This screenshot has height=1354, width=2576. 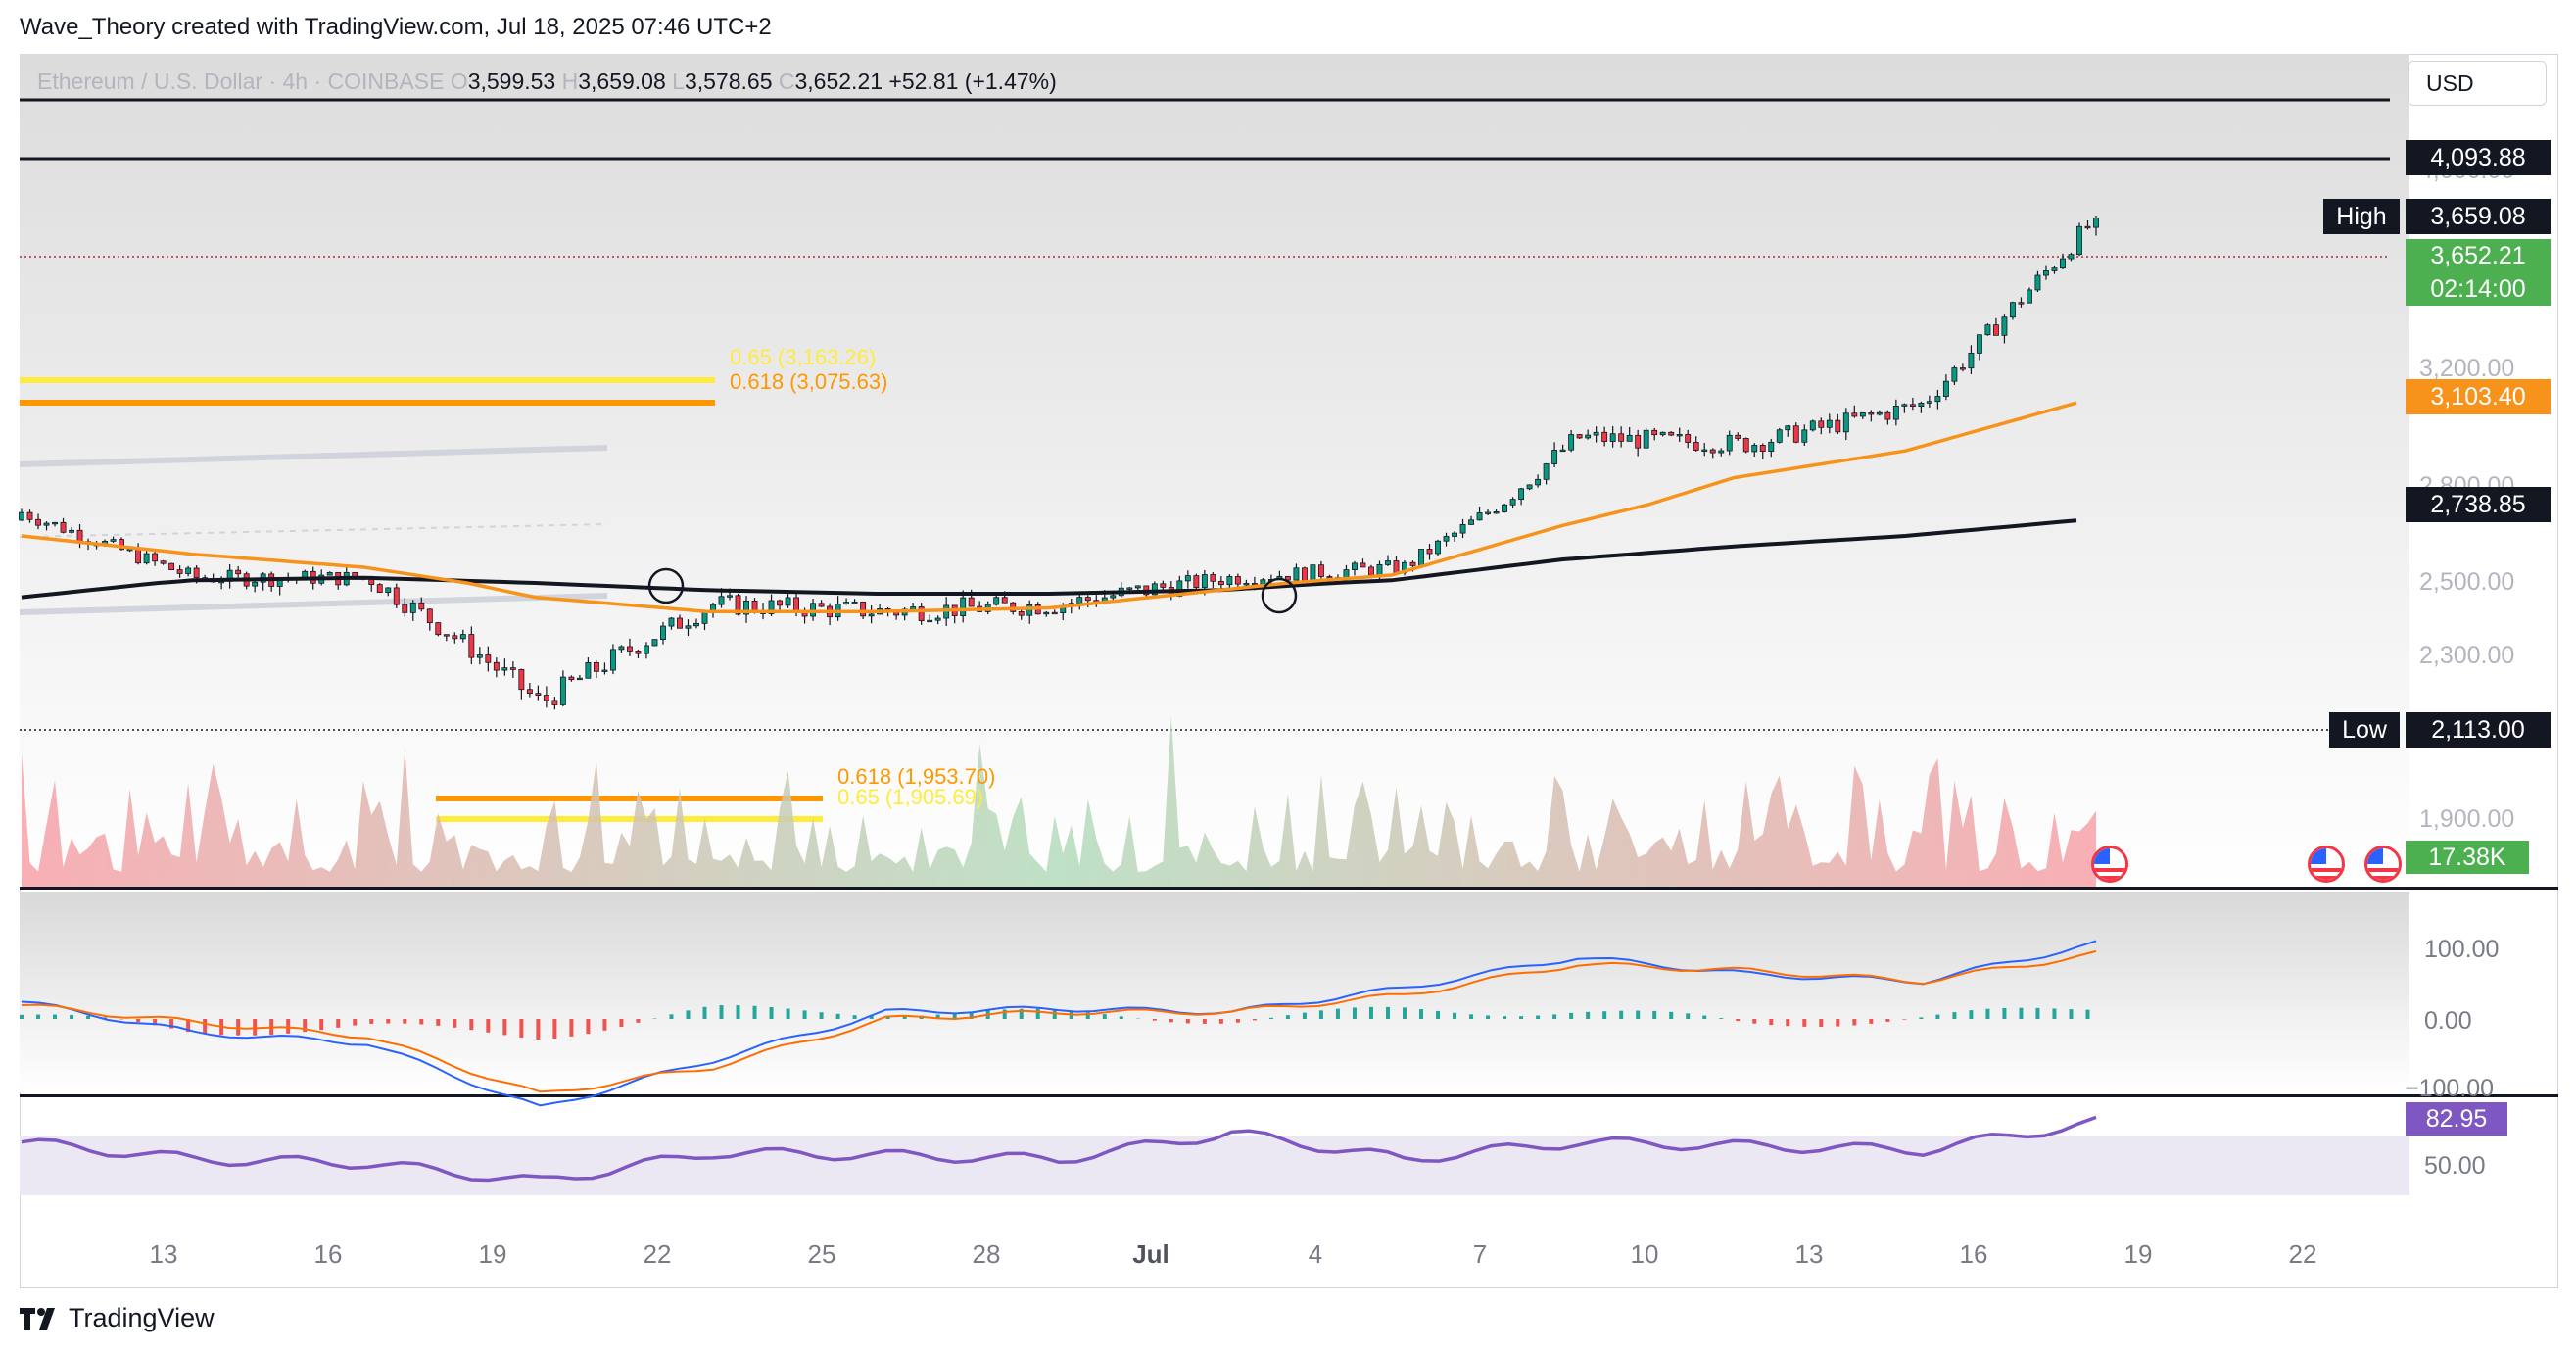 I want to click on x-tick: 19, so click(x=2138, y=1254).